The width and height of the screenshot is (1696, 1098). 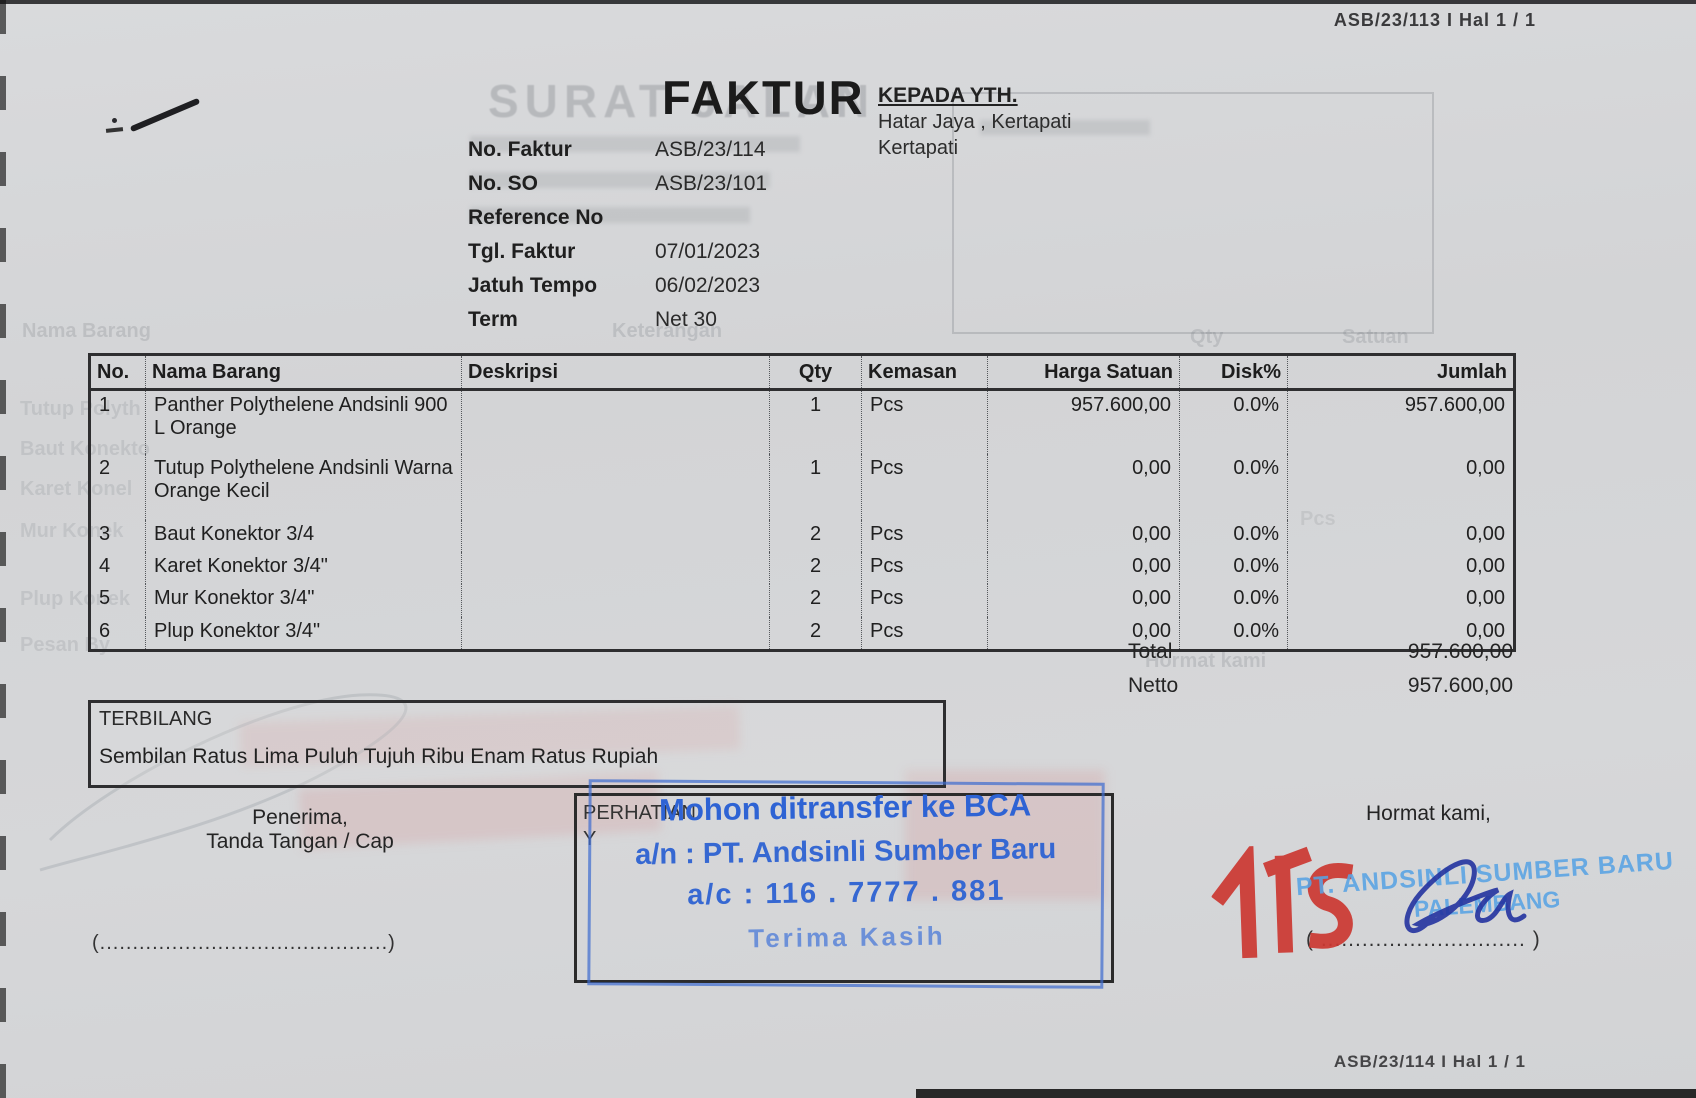 What do you see at coordinates (1434, 20) in the screenshot?
I see `page-reference-top: ASB/23/113 I Hal 1 / 1` at bounding box center [1434, 20].